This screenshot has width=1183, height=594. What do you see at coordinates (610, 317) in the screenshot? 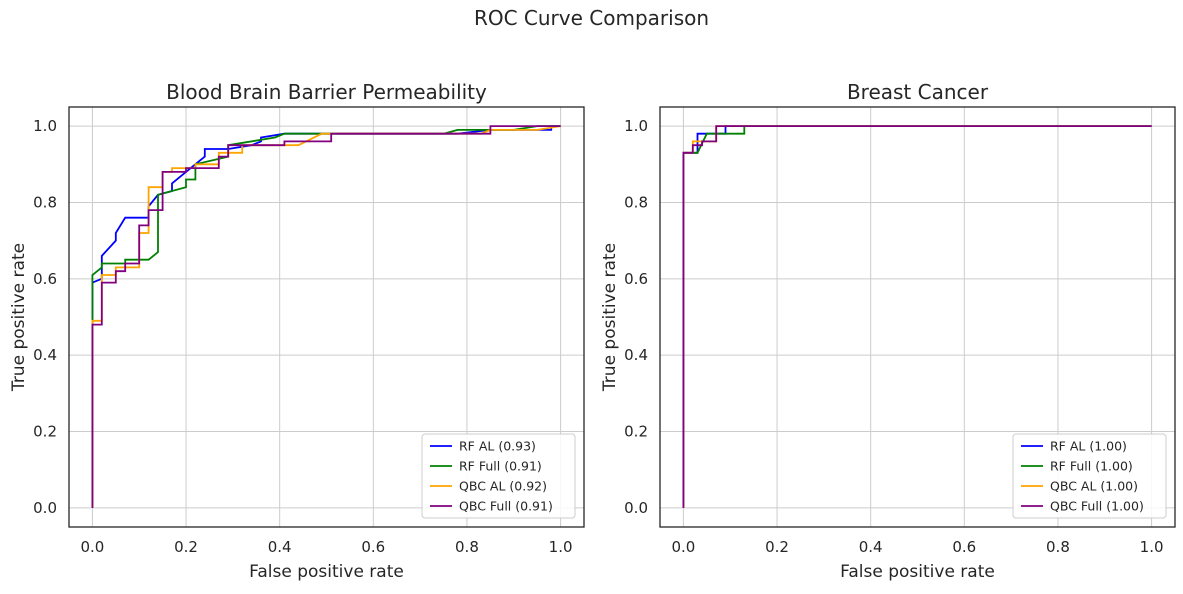
I see `chart-2-y-axis-label: True positive rate` at bounding box center [610, 317].